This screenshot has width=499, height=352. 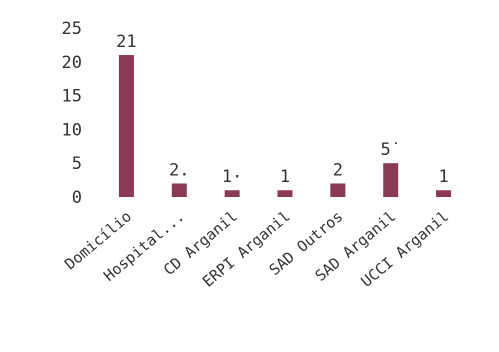 I want to click on y-tick-label: 25, so click(x=72, y=29).